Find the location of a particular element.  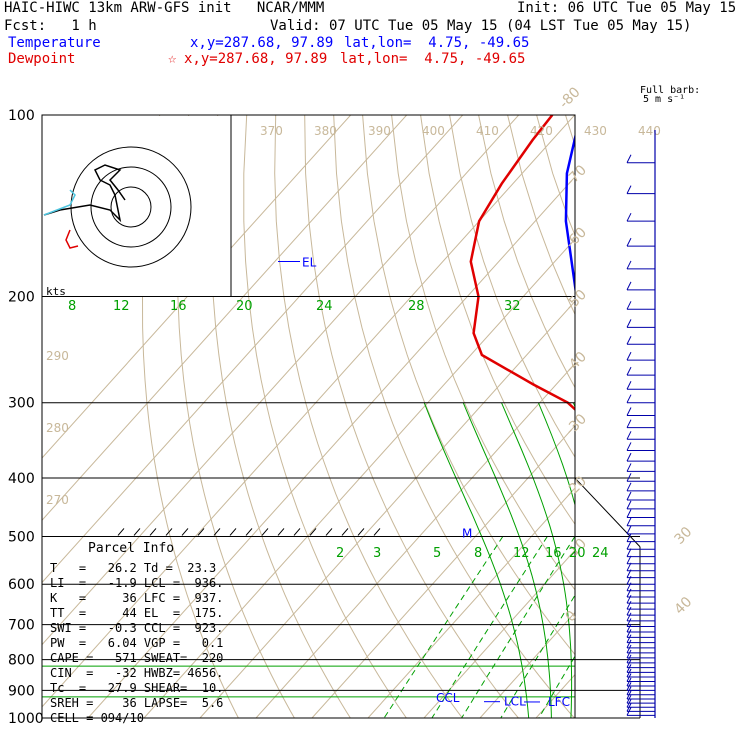

hodograph-trace is located at coordinates (84, 193).